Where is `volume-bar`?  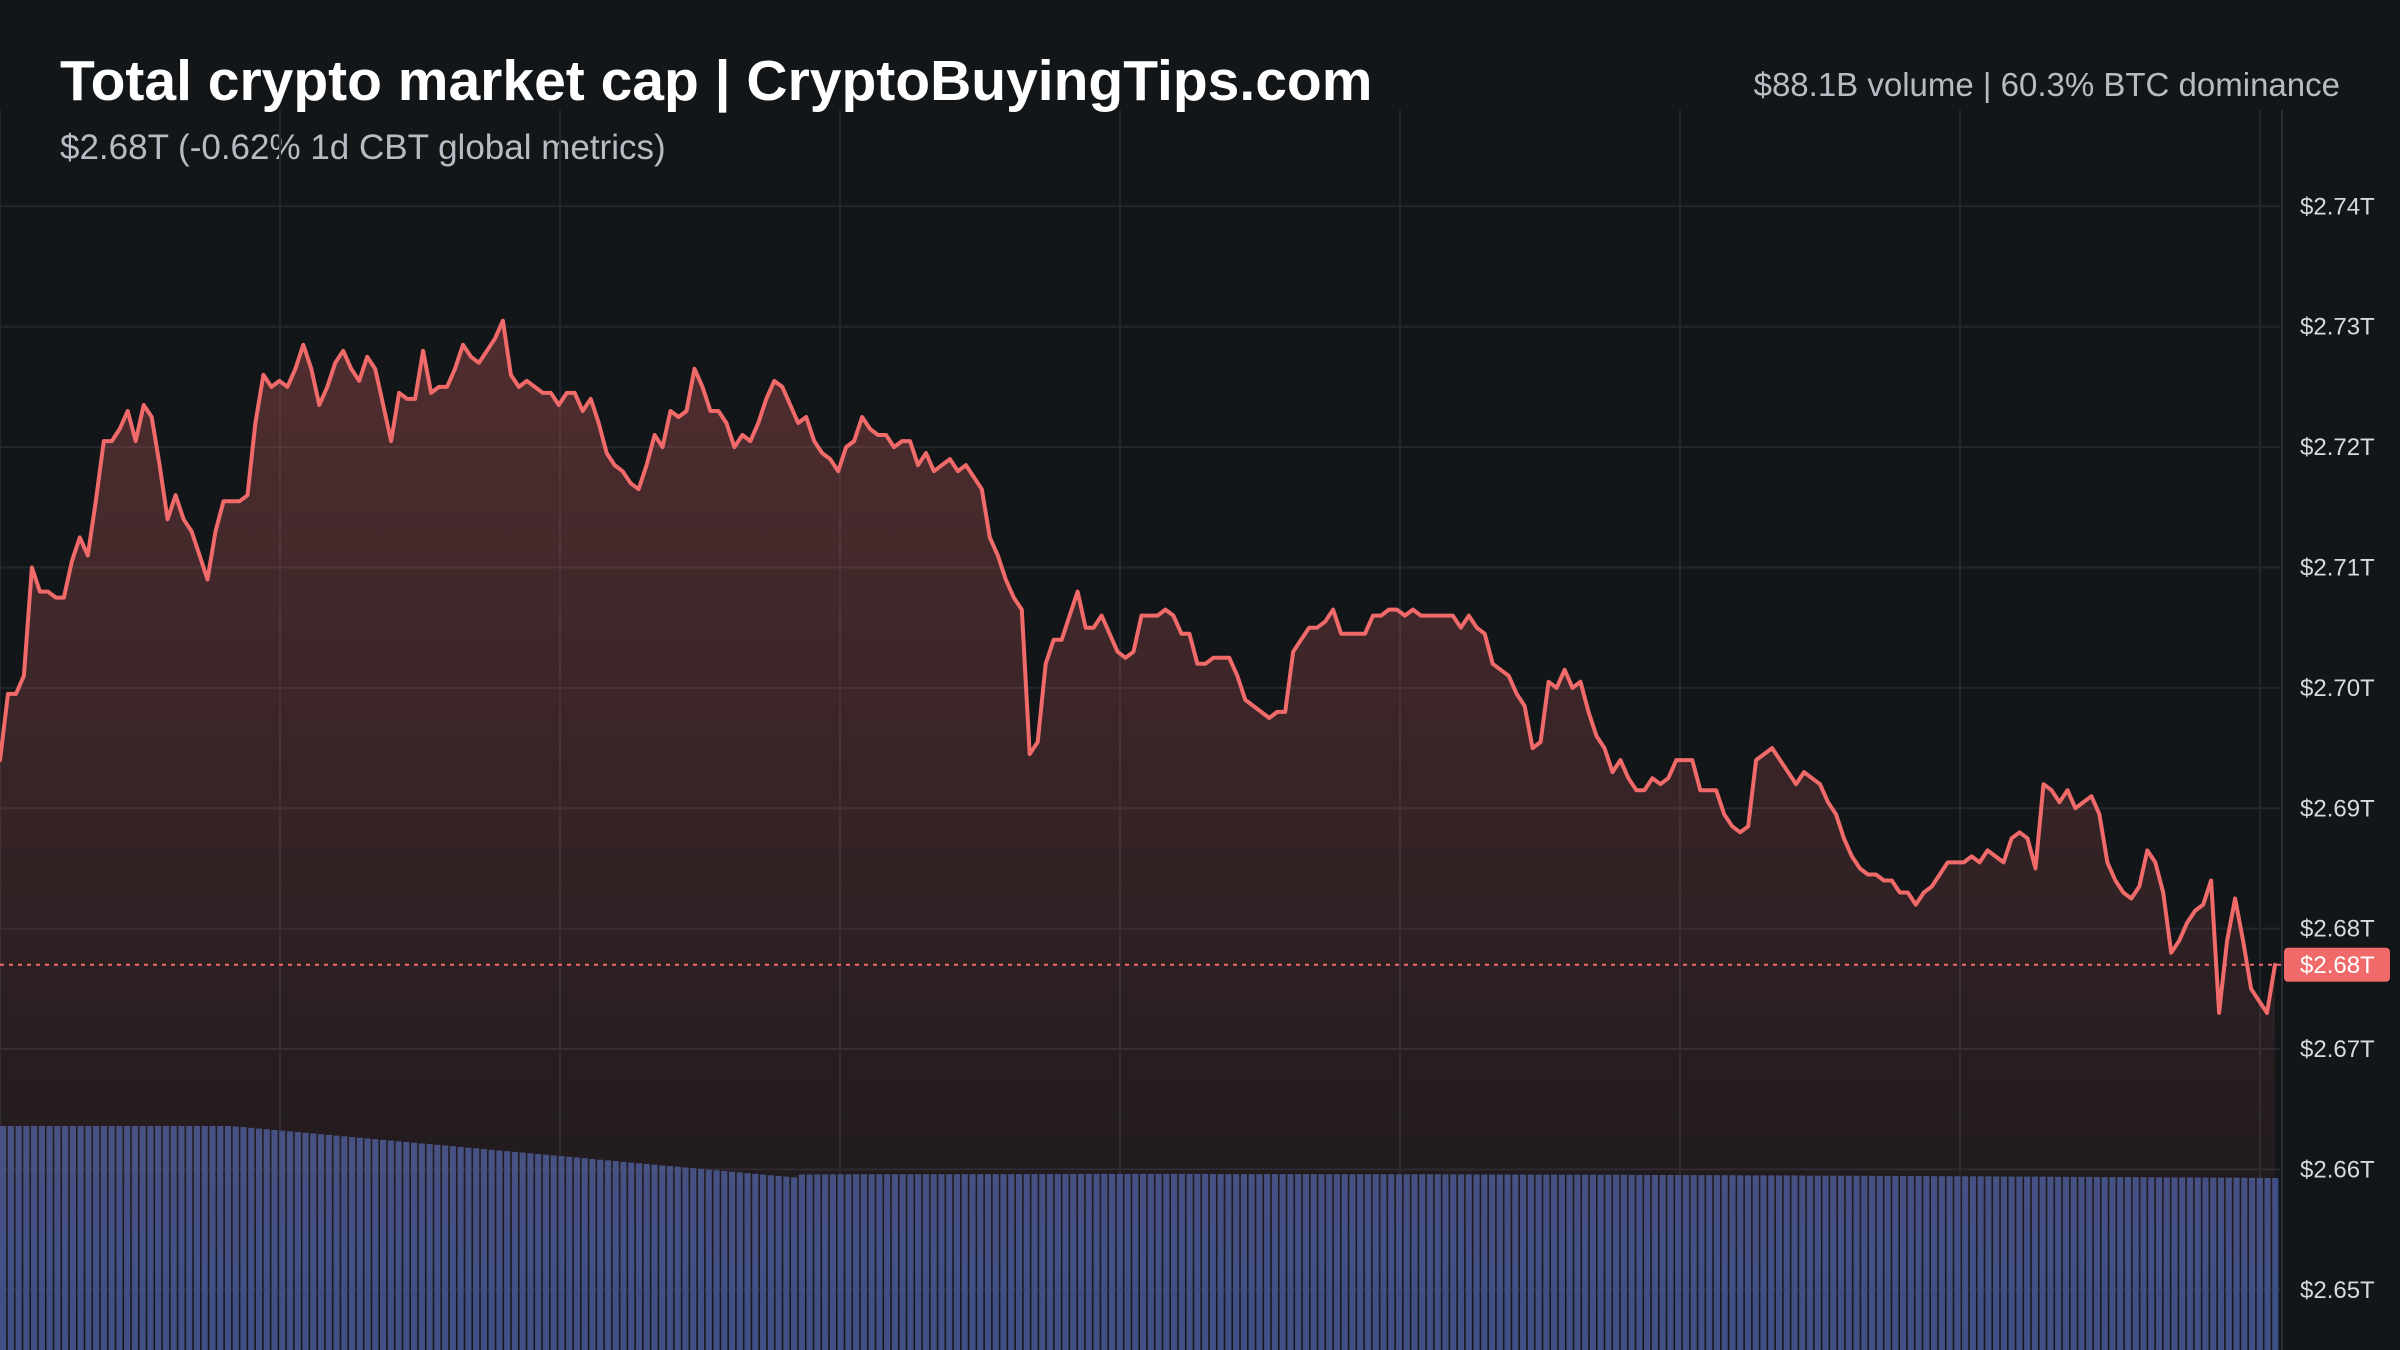 volume-bar is located at coordinates (2275, 1263).